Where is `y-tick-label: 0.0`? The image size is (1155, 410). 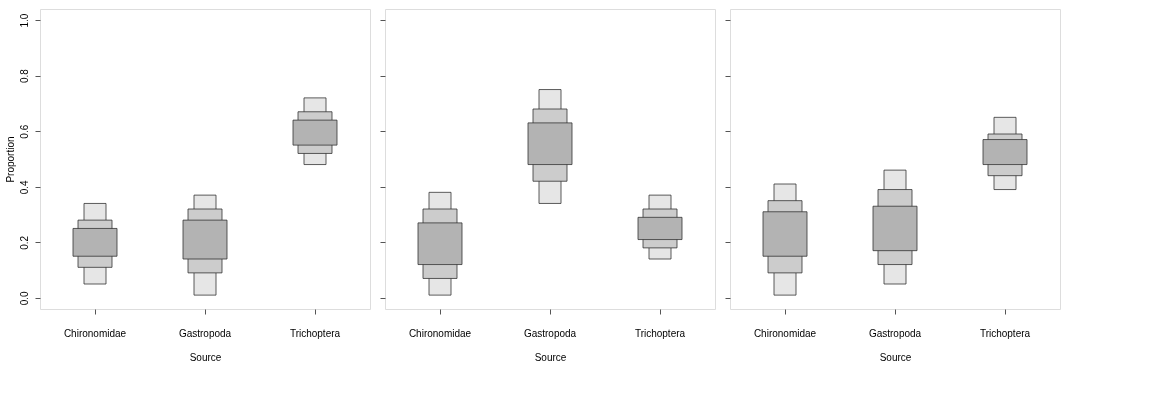
y-tick-label: 0.0 is located at coordinates (24, 298).